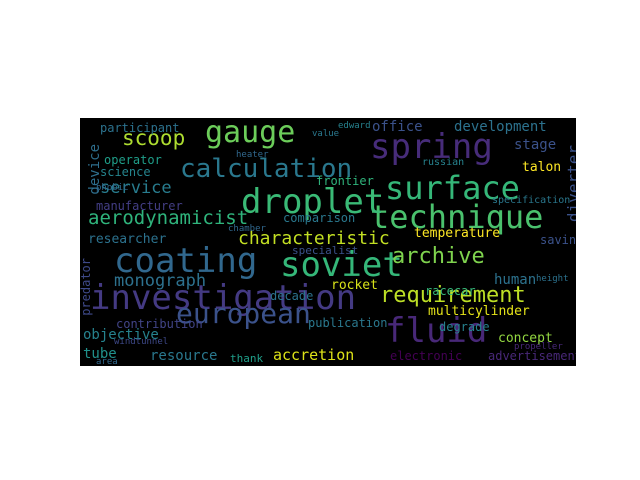  What do you see at coordinates (570, 184) in the screenshot?
I see `word-diverter: diverter` at bounding box center [570, 184].